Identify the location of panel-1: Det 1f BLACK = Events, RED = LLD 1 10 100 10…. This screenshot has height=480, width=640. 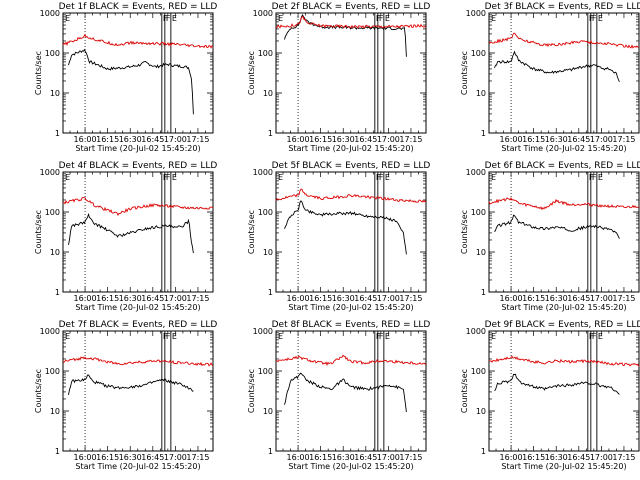
(125, 77).